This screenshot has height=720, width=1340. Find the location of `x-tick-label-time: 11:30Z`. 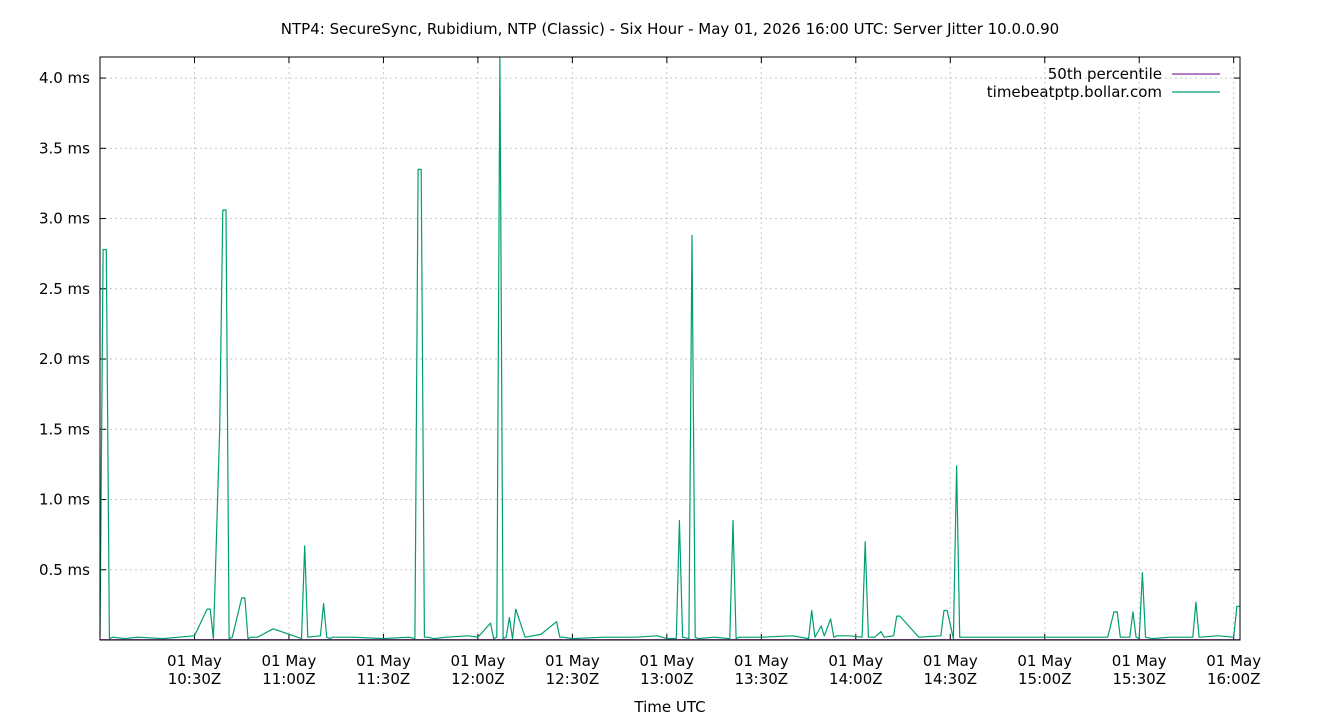

x-tick-label-time: 11:30Z is located at coordinates (384, 679).